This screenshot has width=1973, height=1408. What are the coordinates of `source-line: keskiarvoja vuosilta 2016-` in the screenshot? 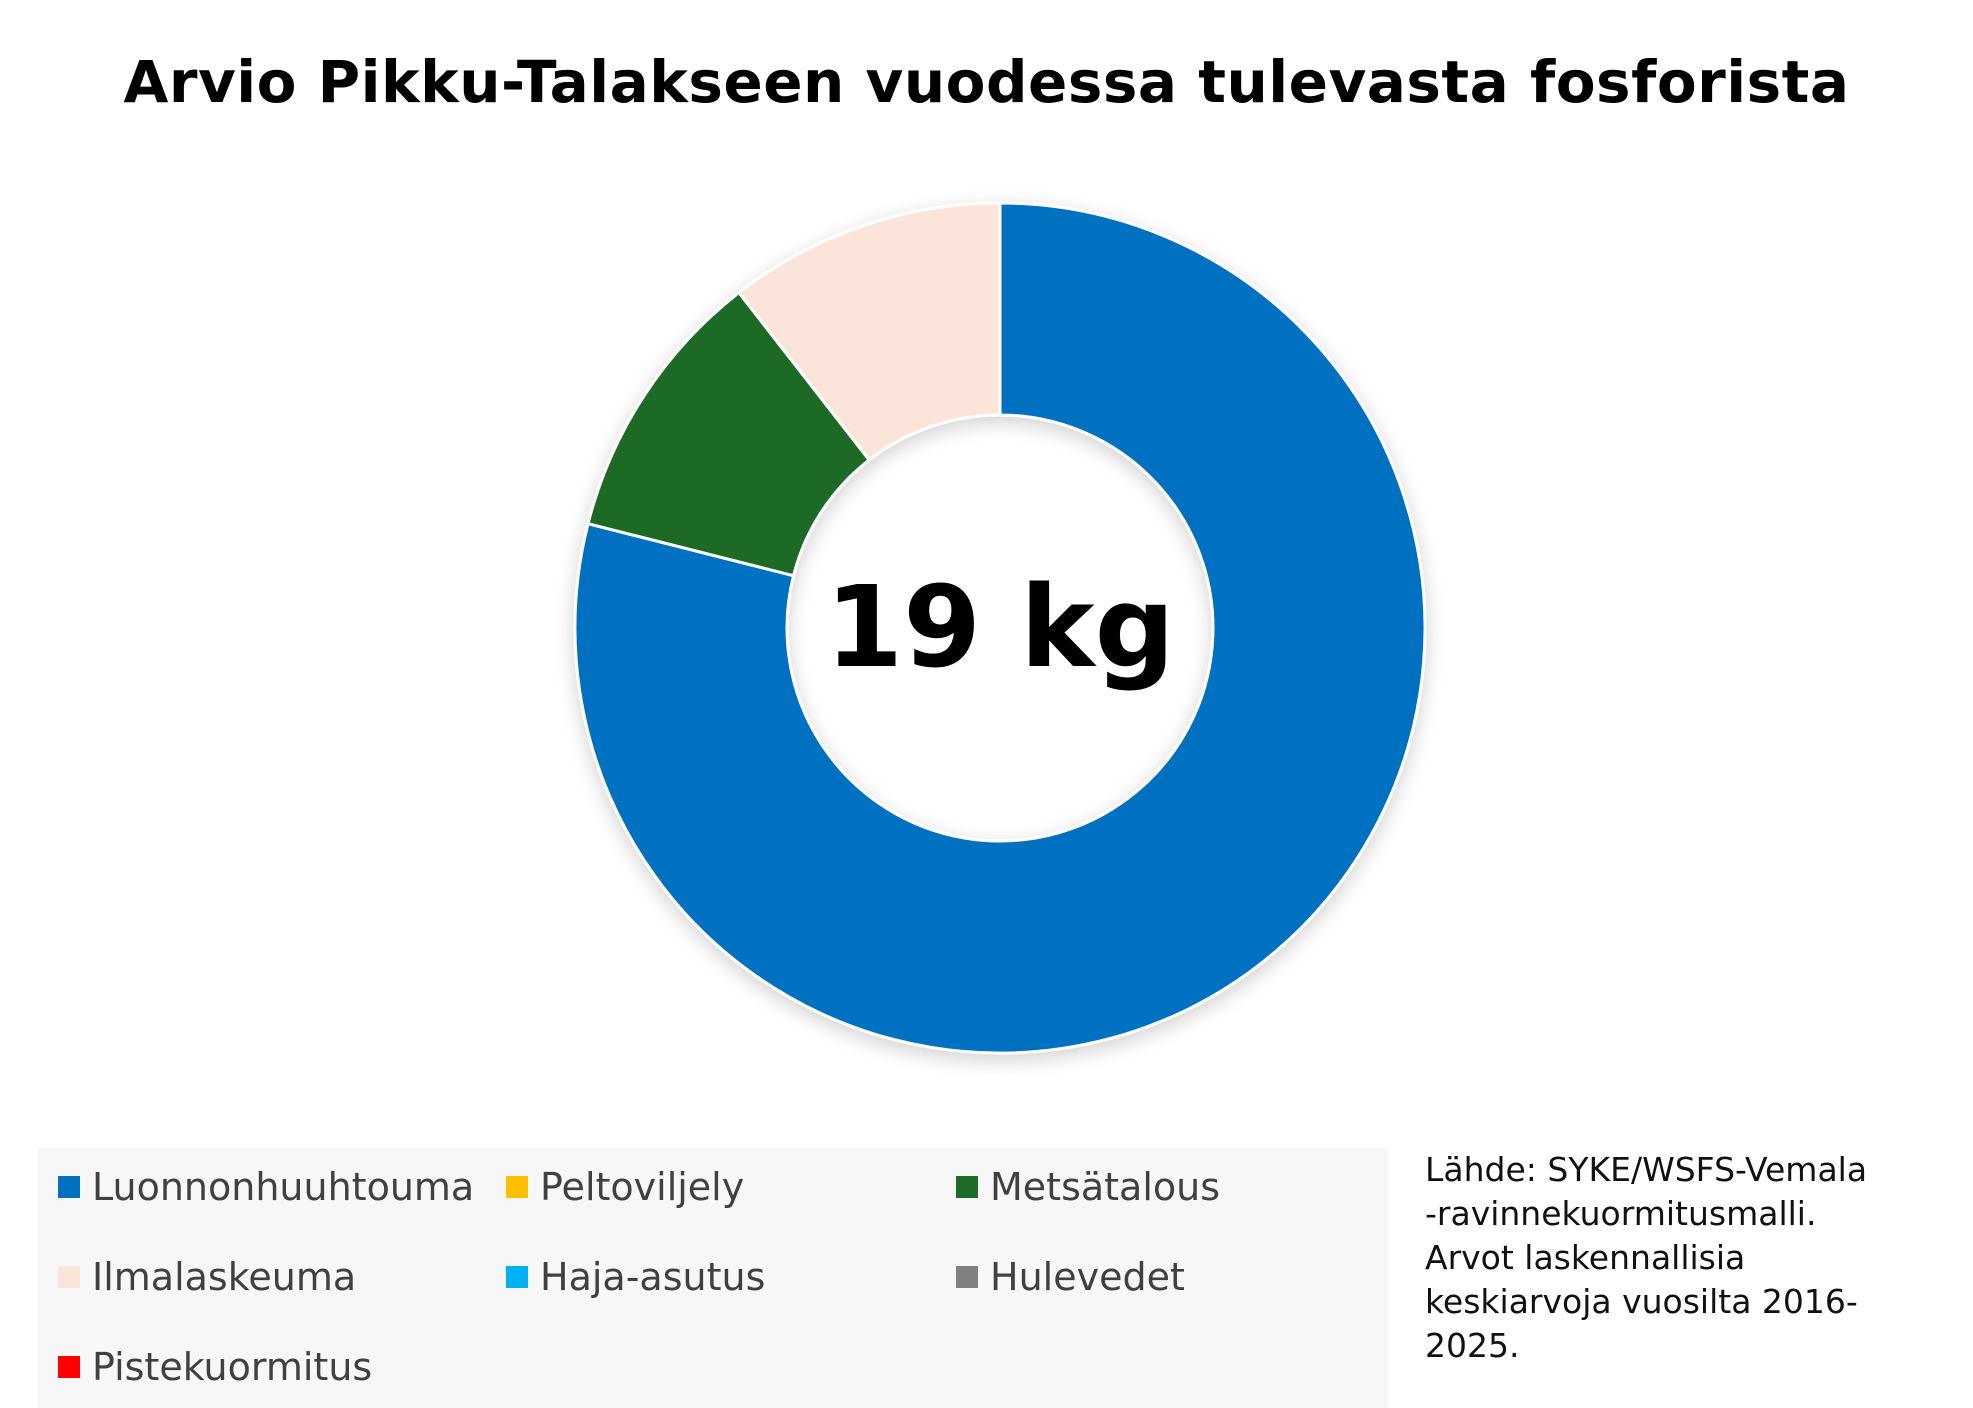 It's located at (1641, 1301).